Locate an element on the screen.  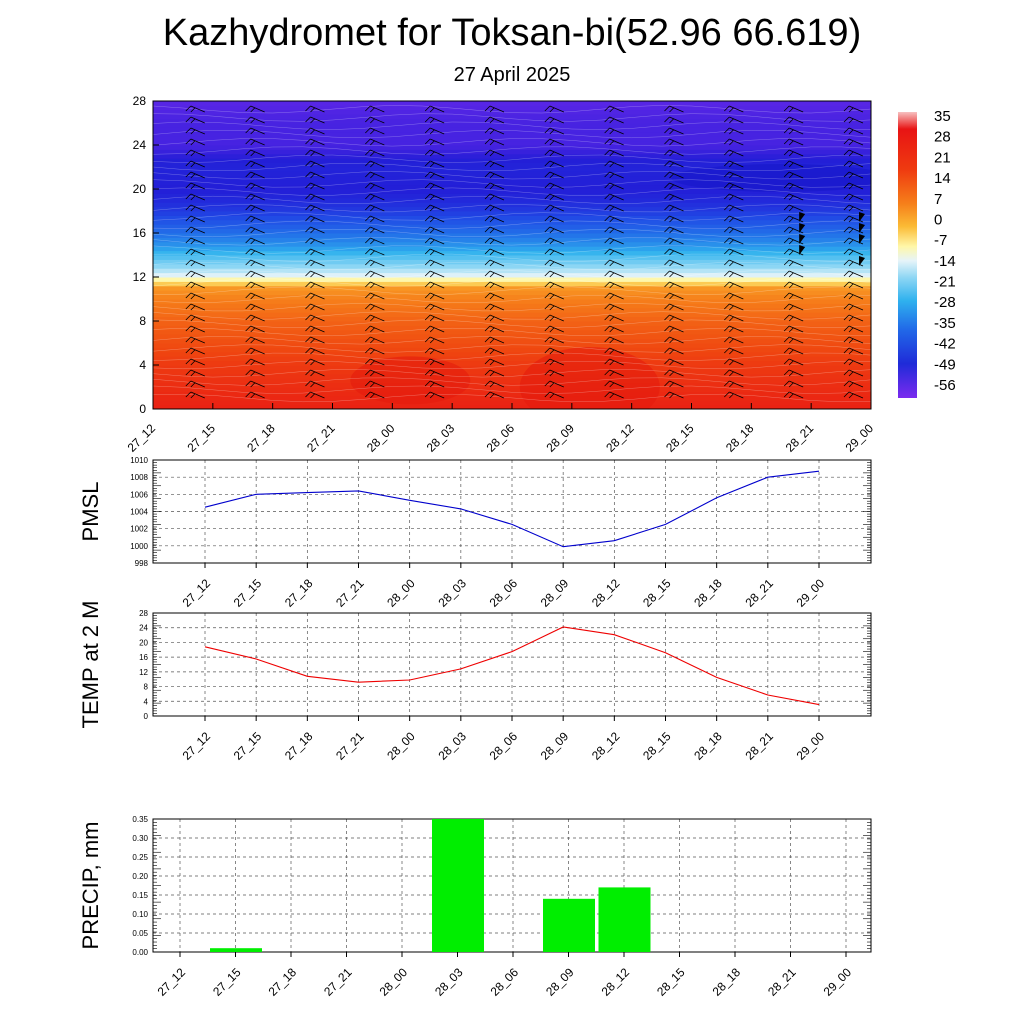
y-tick-label: 0.30 is located at coordinates (140, 838).